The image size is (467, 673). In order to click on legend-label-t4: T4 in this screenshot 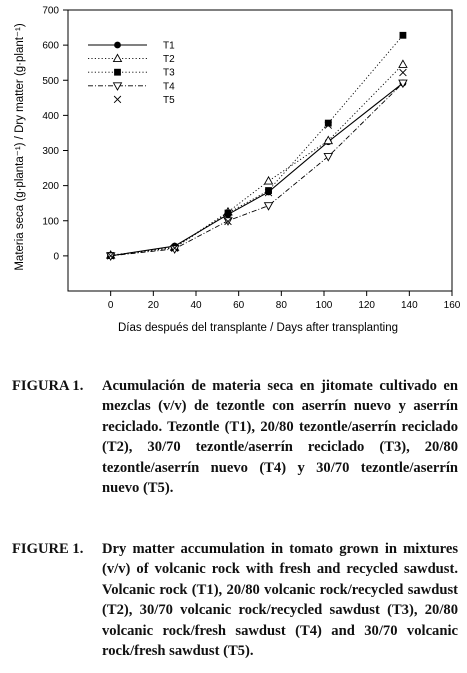, I will do `click(169, 86)`.